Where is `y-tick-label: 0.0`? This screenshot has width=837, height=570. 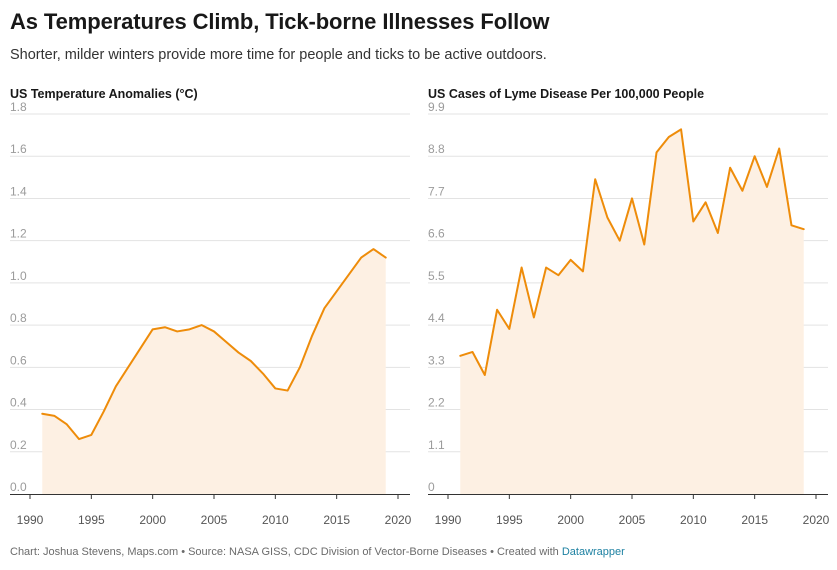 y-tick-label: 0.0 is located at coordinates (18, 487).